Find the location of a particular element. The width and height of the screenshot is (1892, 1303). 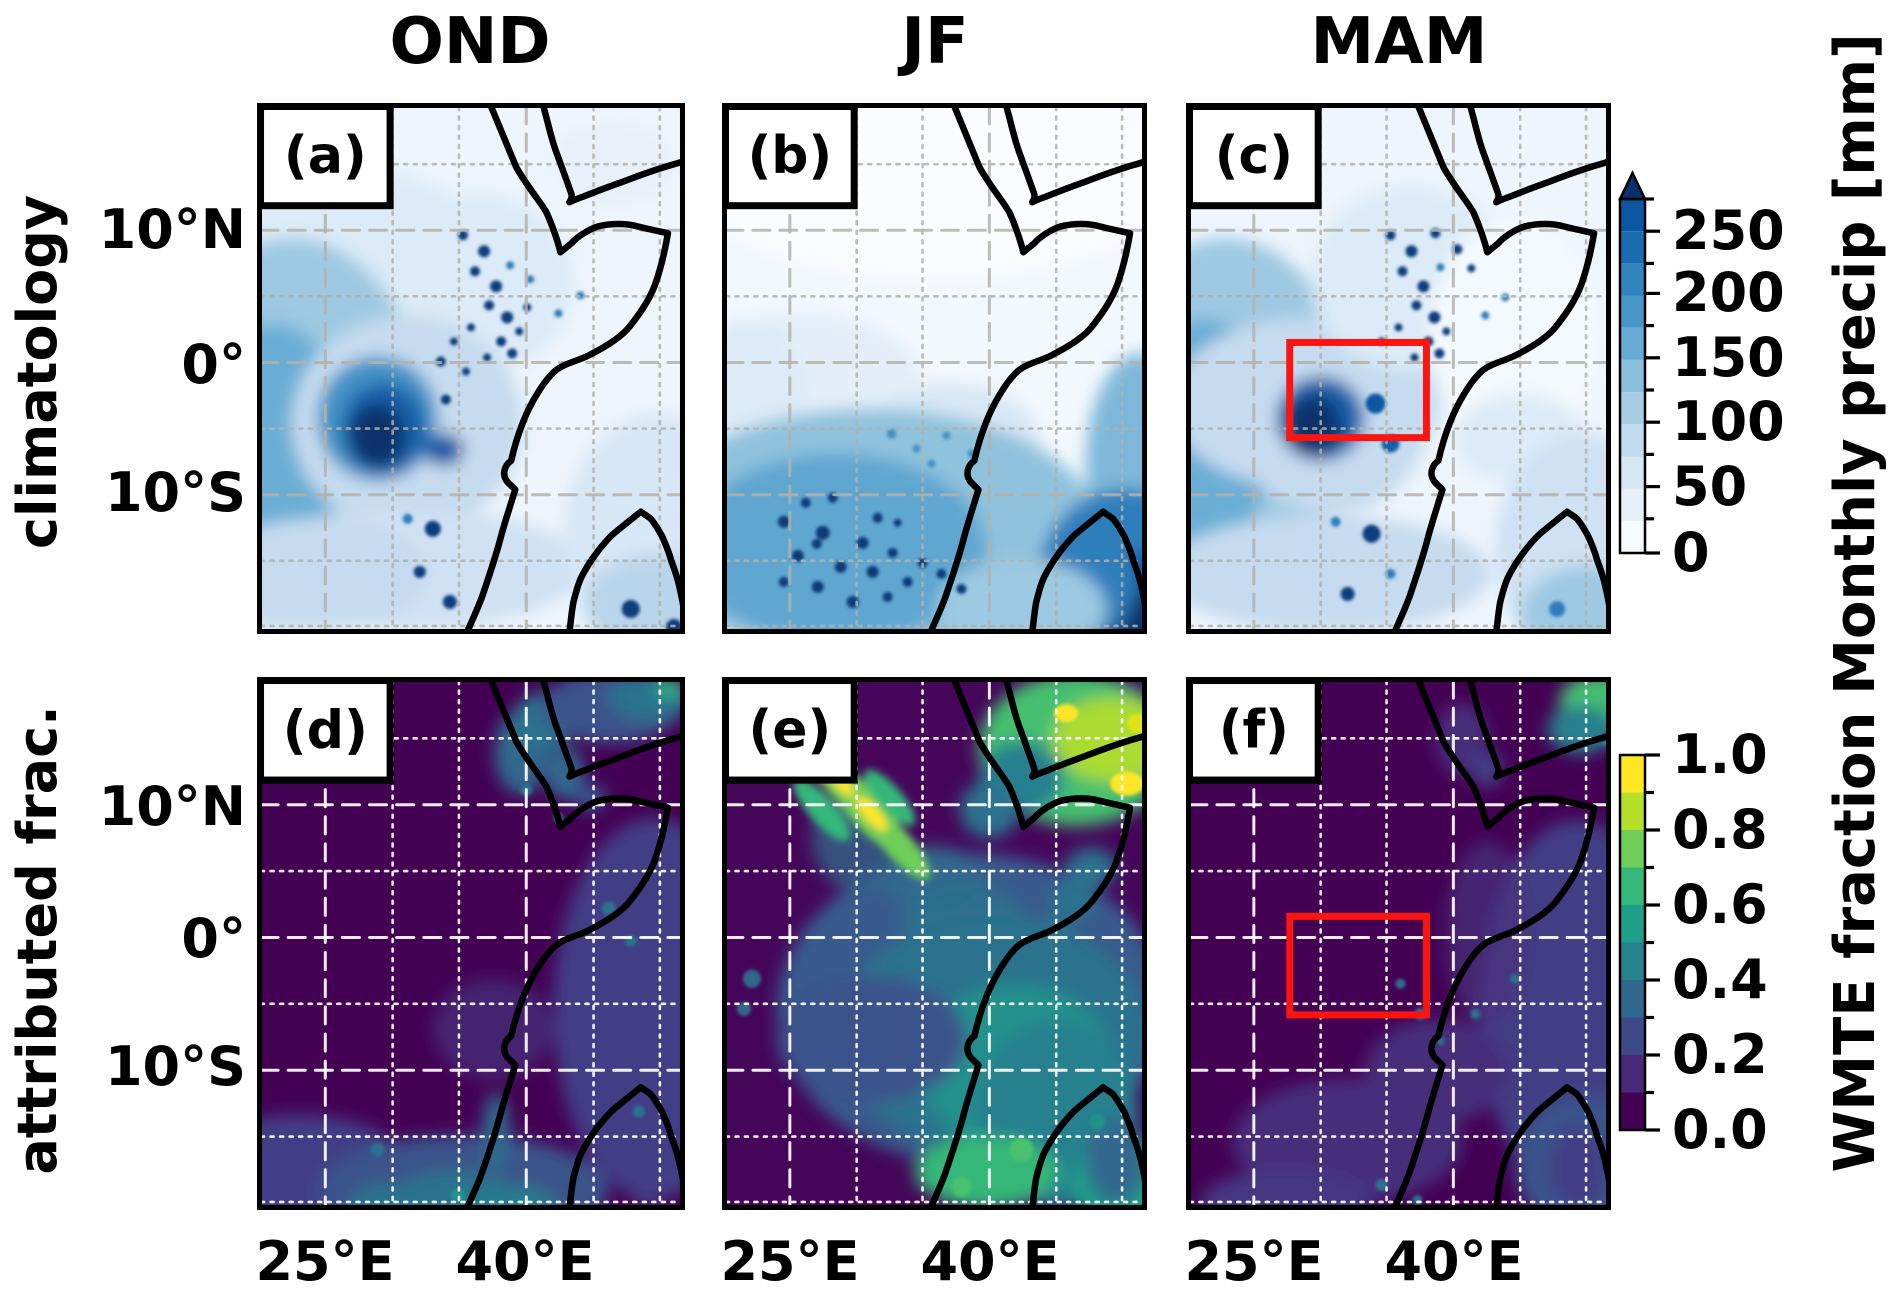

panel-label-box: (f) is located at coordinates (1254, 730).